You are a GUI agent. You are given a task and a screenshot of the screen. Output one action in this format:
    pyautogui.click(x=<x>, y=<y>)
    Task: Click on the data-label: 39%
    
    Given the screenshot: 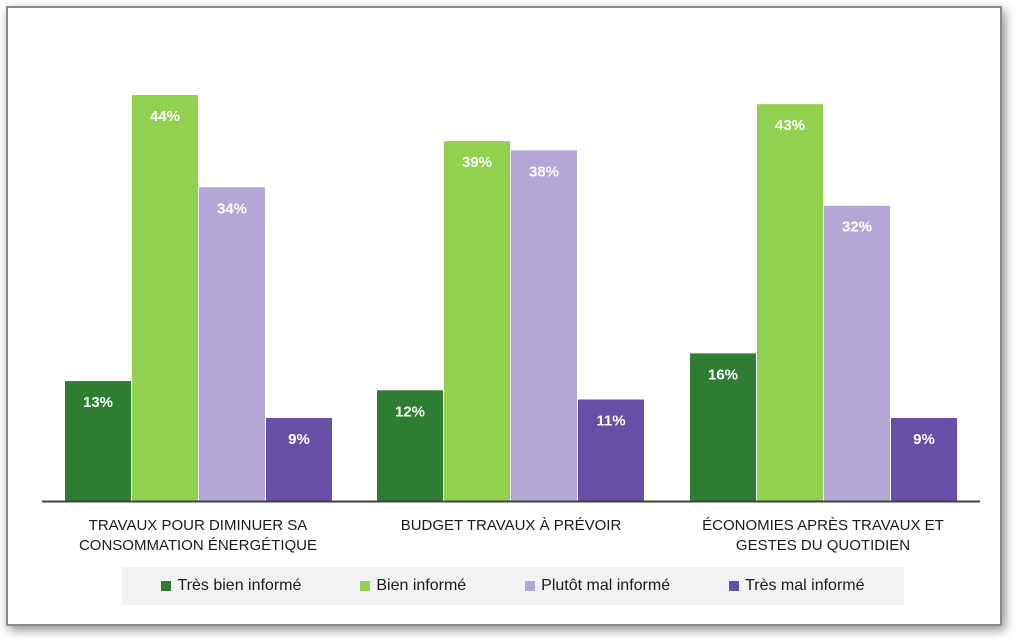 What is the action you would take?
    pyautogui.click(x=477, y=162)
    